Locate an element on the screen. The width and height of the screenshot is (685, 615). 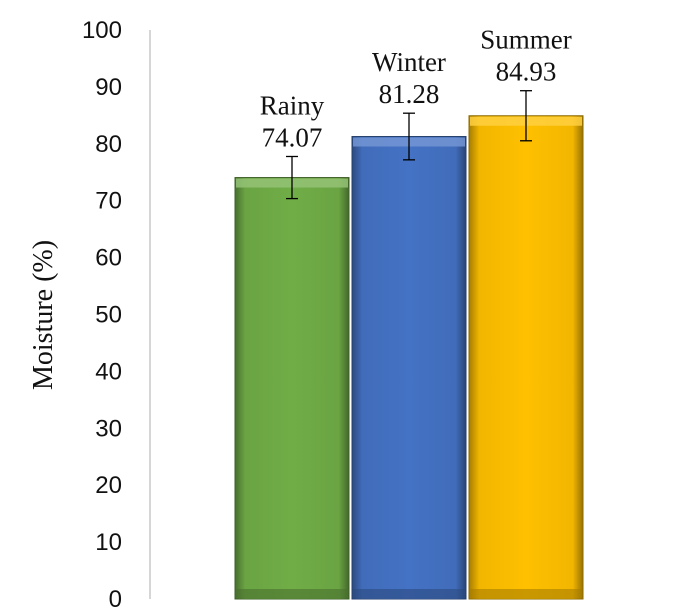
bar-rainy is located at coordinates (292, 388).